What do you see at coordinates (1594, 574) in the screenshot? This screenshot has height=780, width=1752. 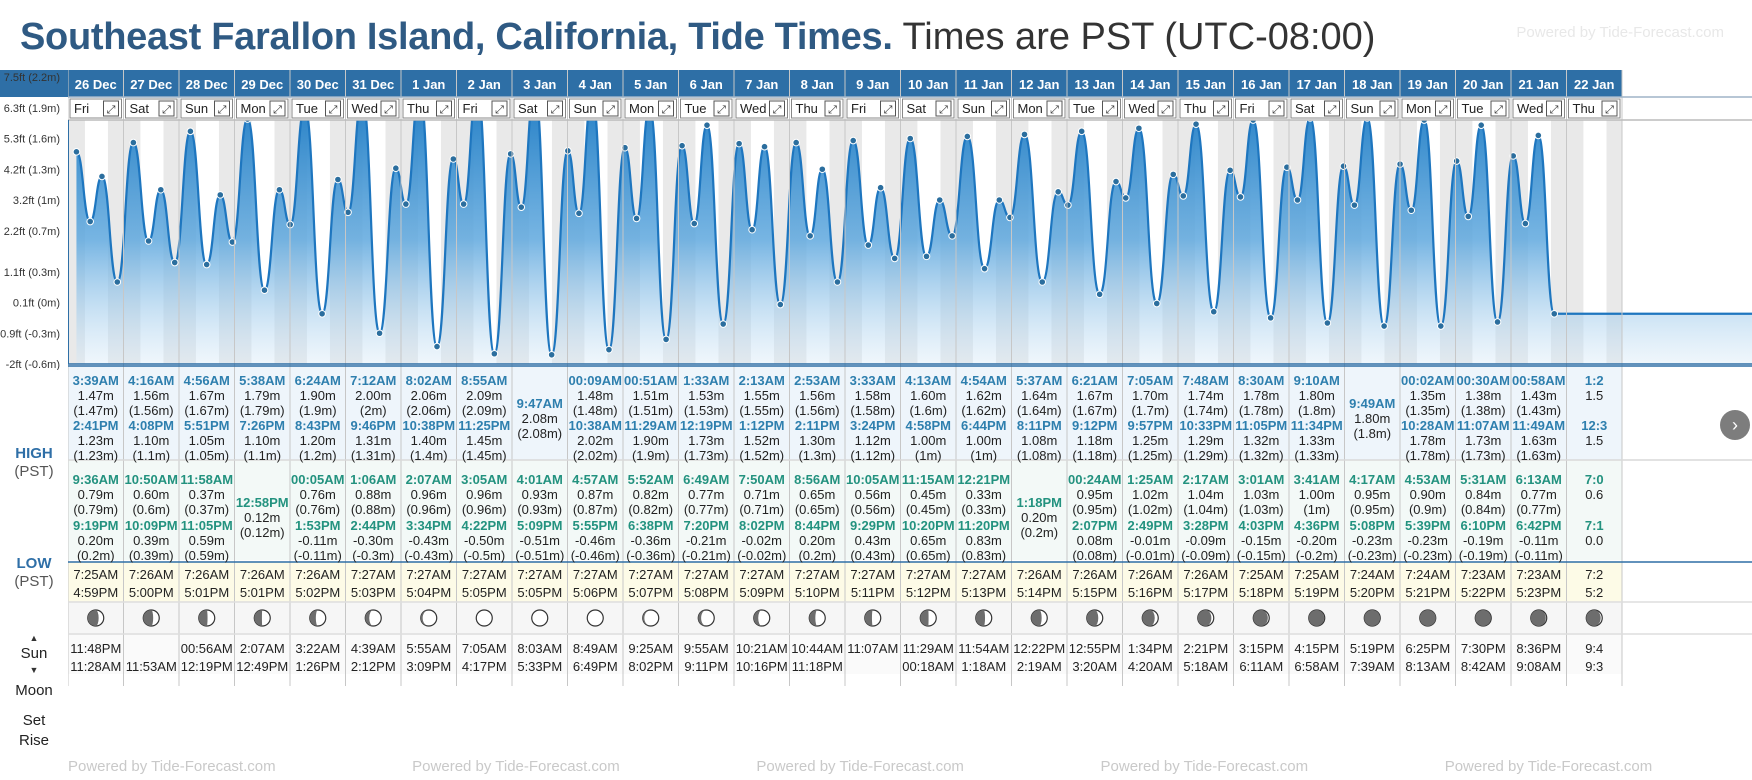 I see `sunrise-time: 7:2` at bounding box center [1594, 574].